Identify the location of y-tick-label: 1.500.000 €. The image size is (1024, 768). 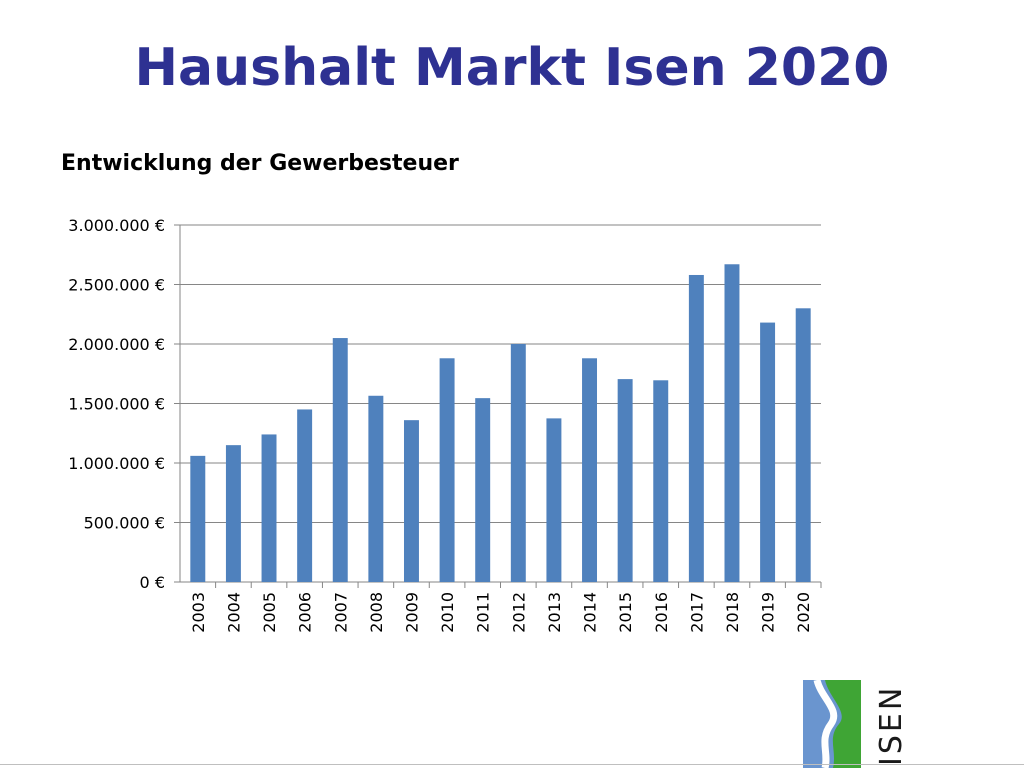
(116, 404).